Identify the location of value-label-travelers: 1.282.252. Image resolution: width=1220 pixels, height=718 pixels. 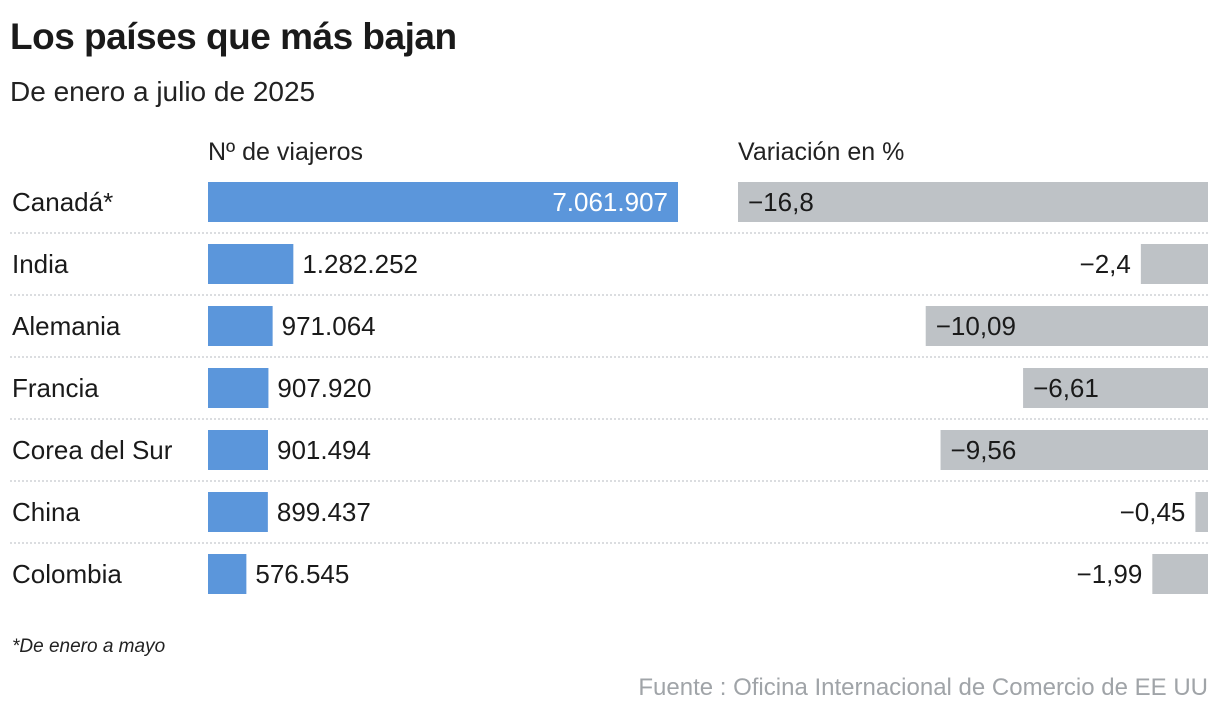
(360, 264).